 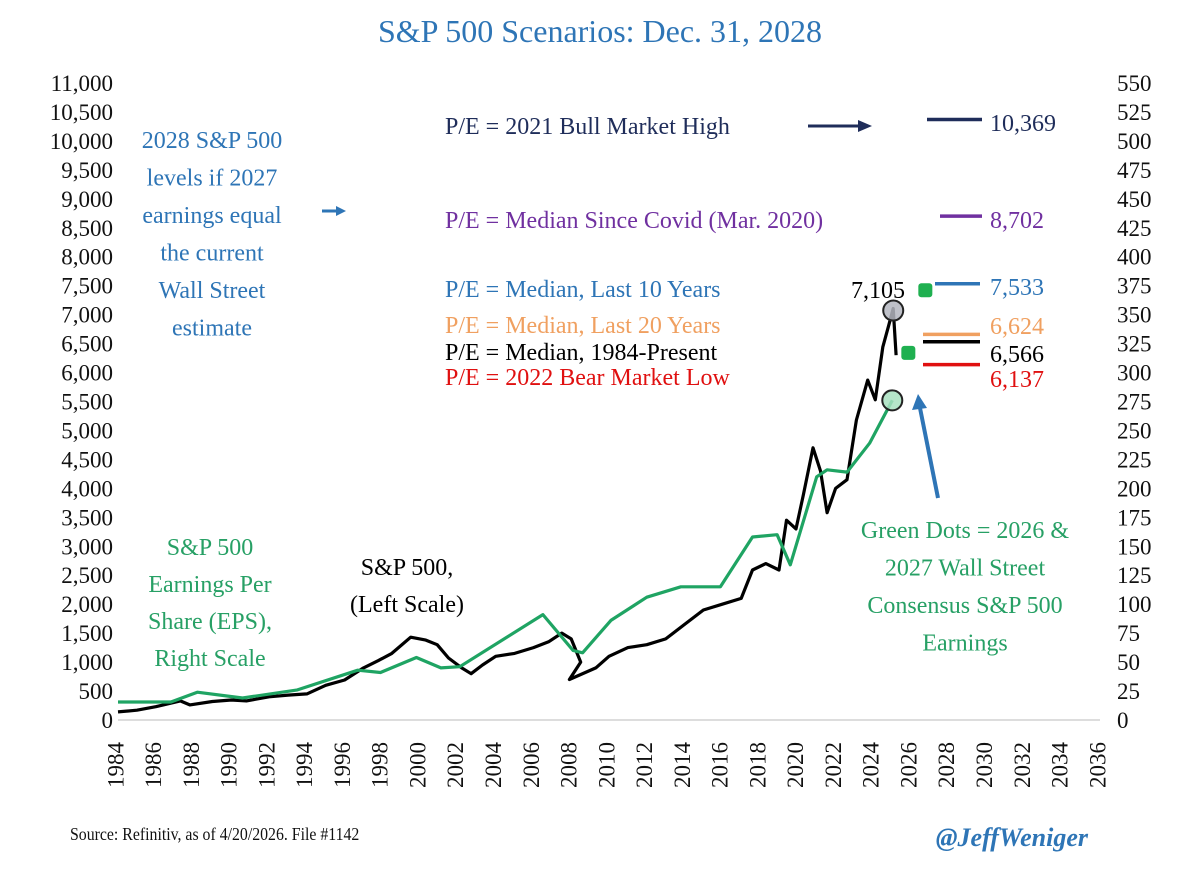 I want to click on scenario-label: P/E = Median, Last 20 Years, so click(x=583, y=326).